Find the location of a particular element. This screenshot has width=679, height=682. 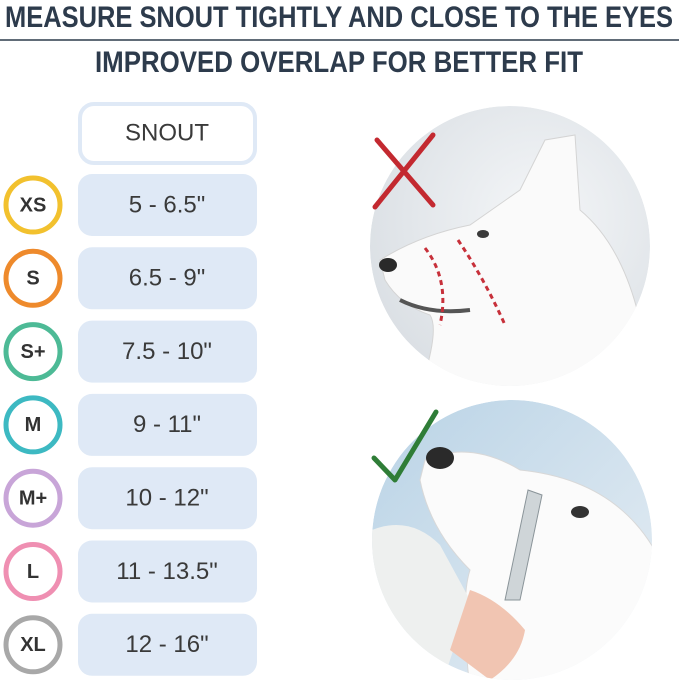

snout-range: 6.5 - 9" is located at coordinates (167, 278).